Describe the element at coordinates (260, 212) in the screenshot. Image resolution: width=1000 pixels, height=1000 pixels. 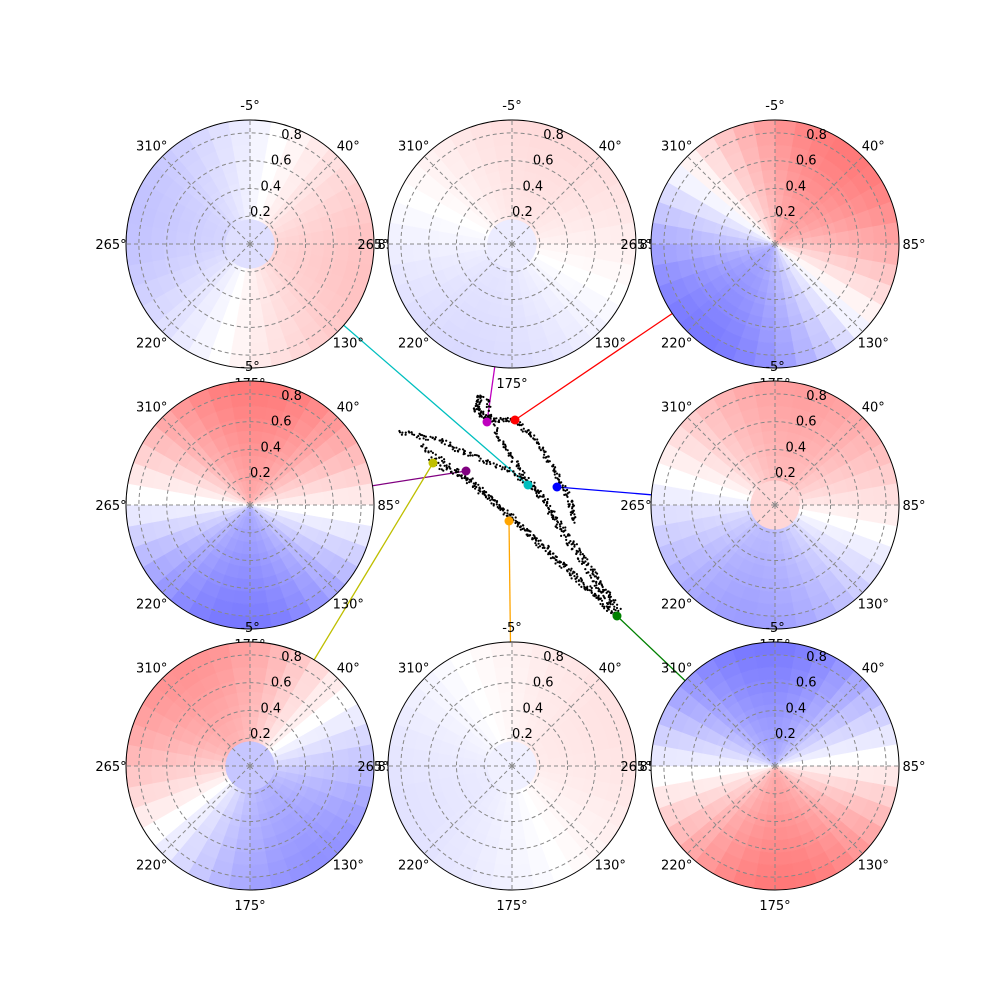
I see `radial-tick-label: 0.2` at that location.